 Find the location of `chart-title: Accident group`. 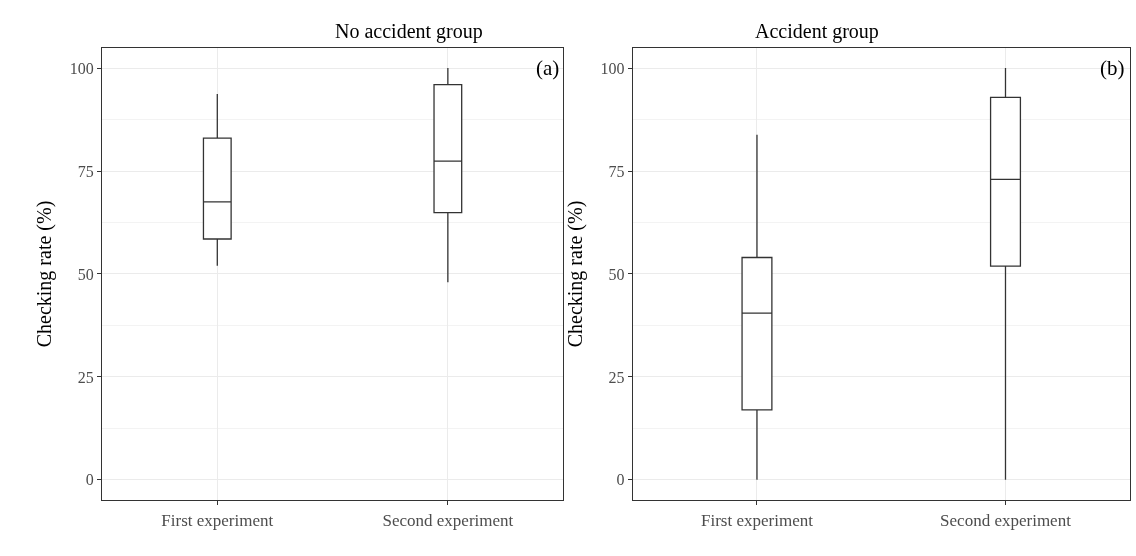

chart-title: Accident group is located at coordinates (817, 31).